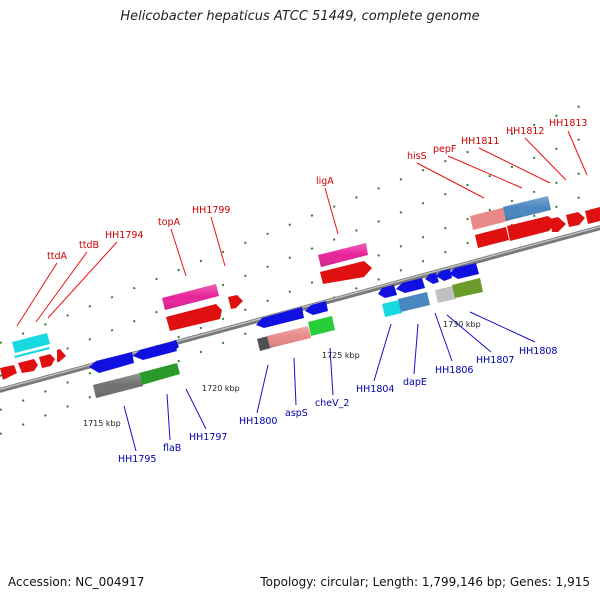 The image size is (600, 600). Describe the element at coordinates (414, 302) in the screenshot. I see `gene-dapE` at that location.